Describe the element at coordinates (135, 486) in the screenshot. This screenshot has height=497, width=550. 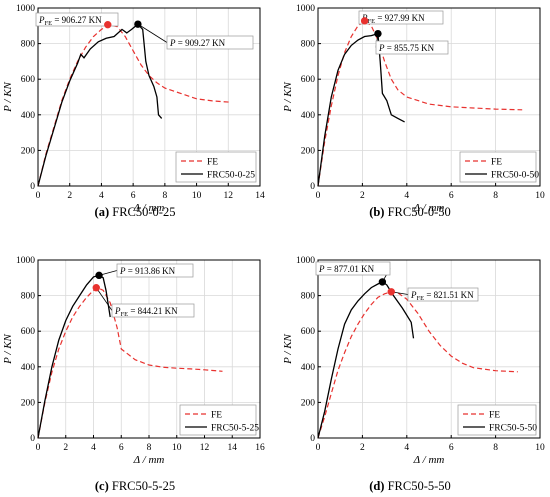
I see `panel-caption: (c) FRC50-5-25` at that location.